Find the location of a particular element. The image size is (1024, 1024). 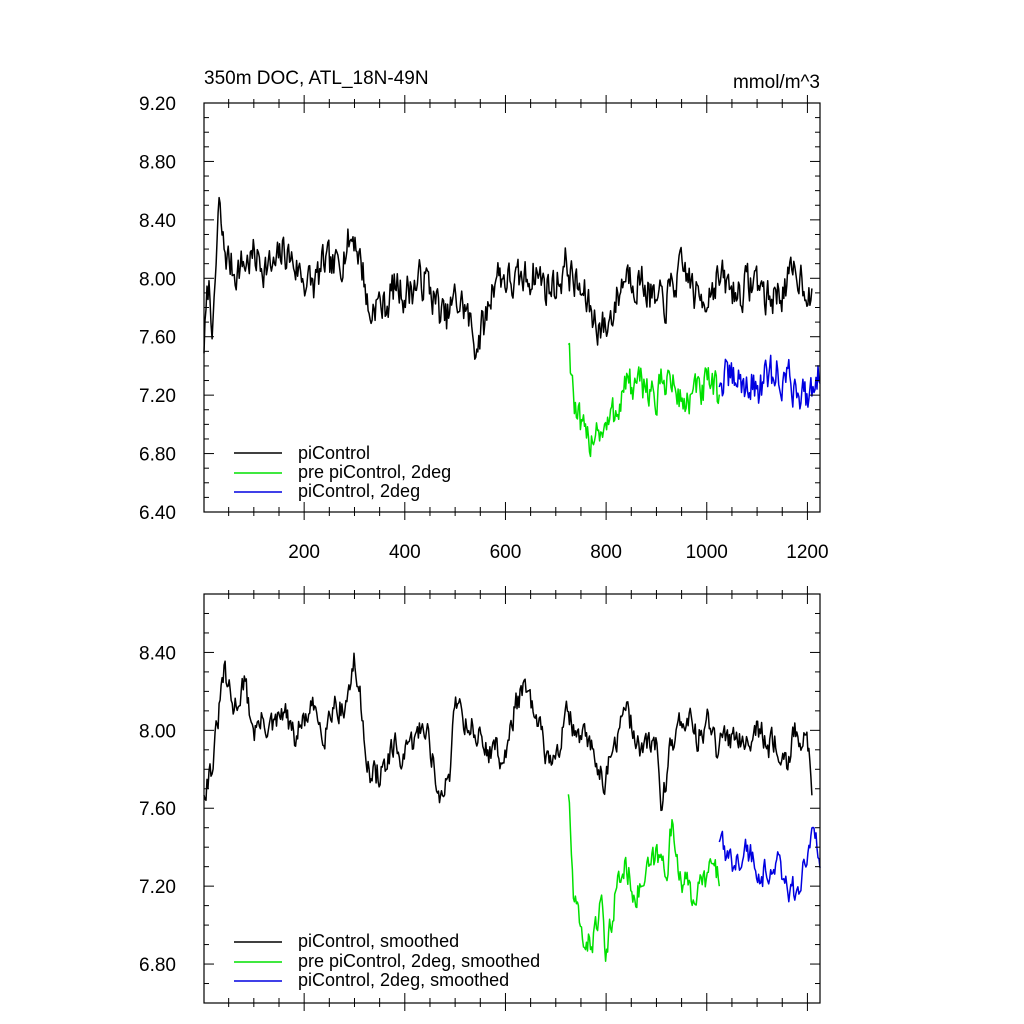

y-tick-label: 8.80 is located at coordinates (157, 162).